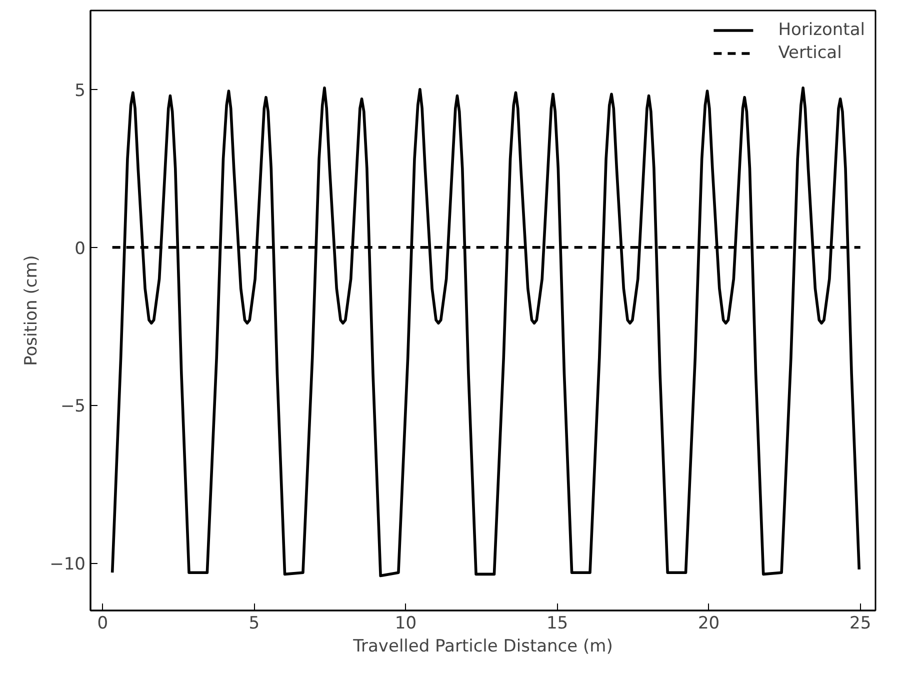 The height and width of the screenshot is (689, 898). Describe the element at coordinates (482, 646) in the screenshot. I see `x-axis-title: Travelled Particle Distance (m)` at that location.